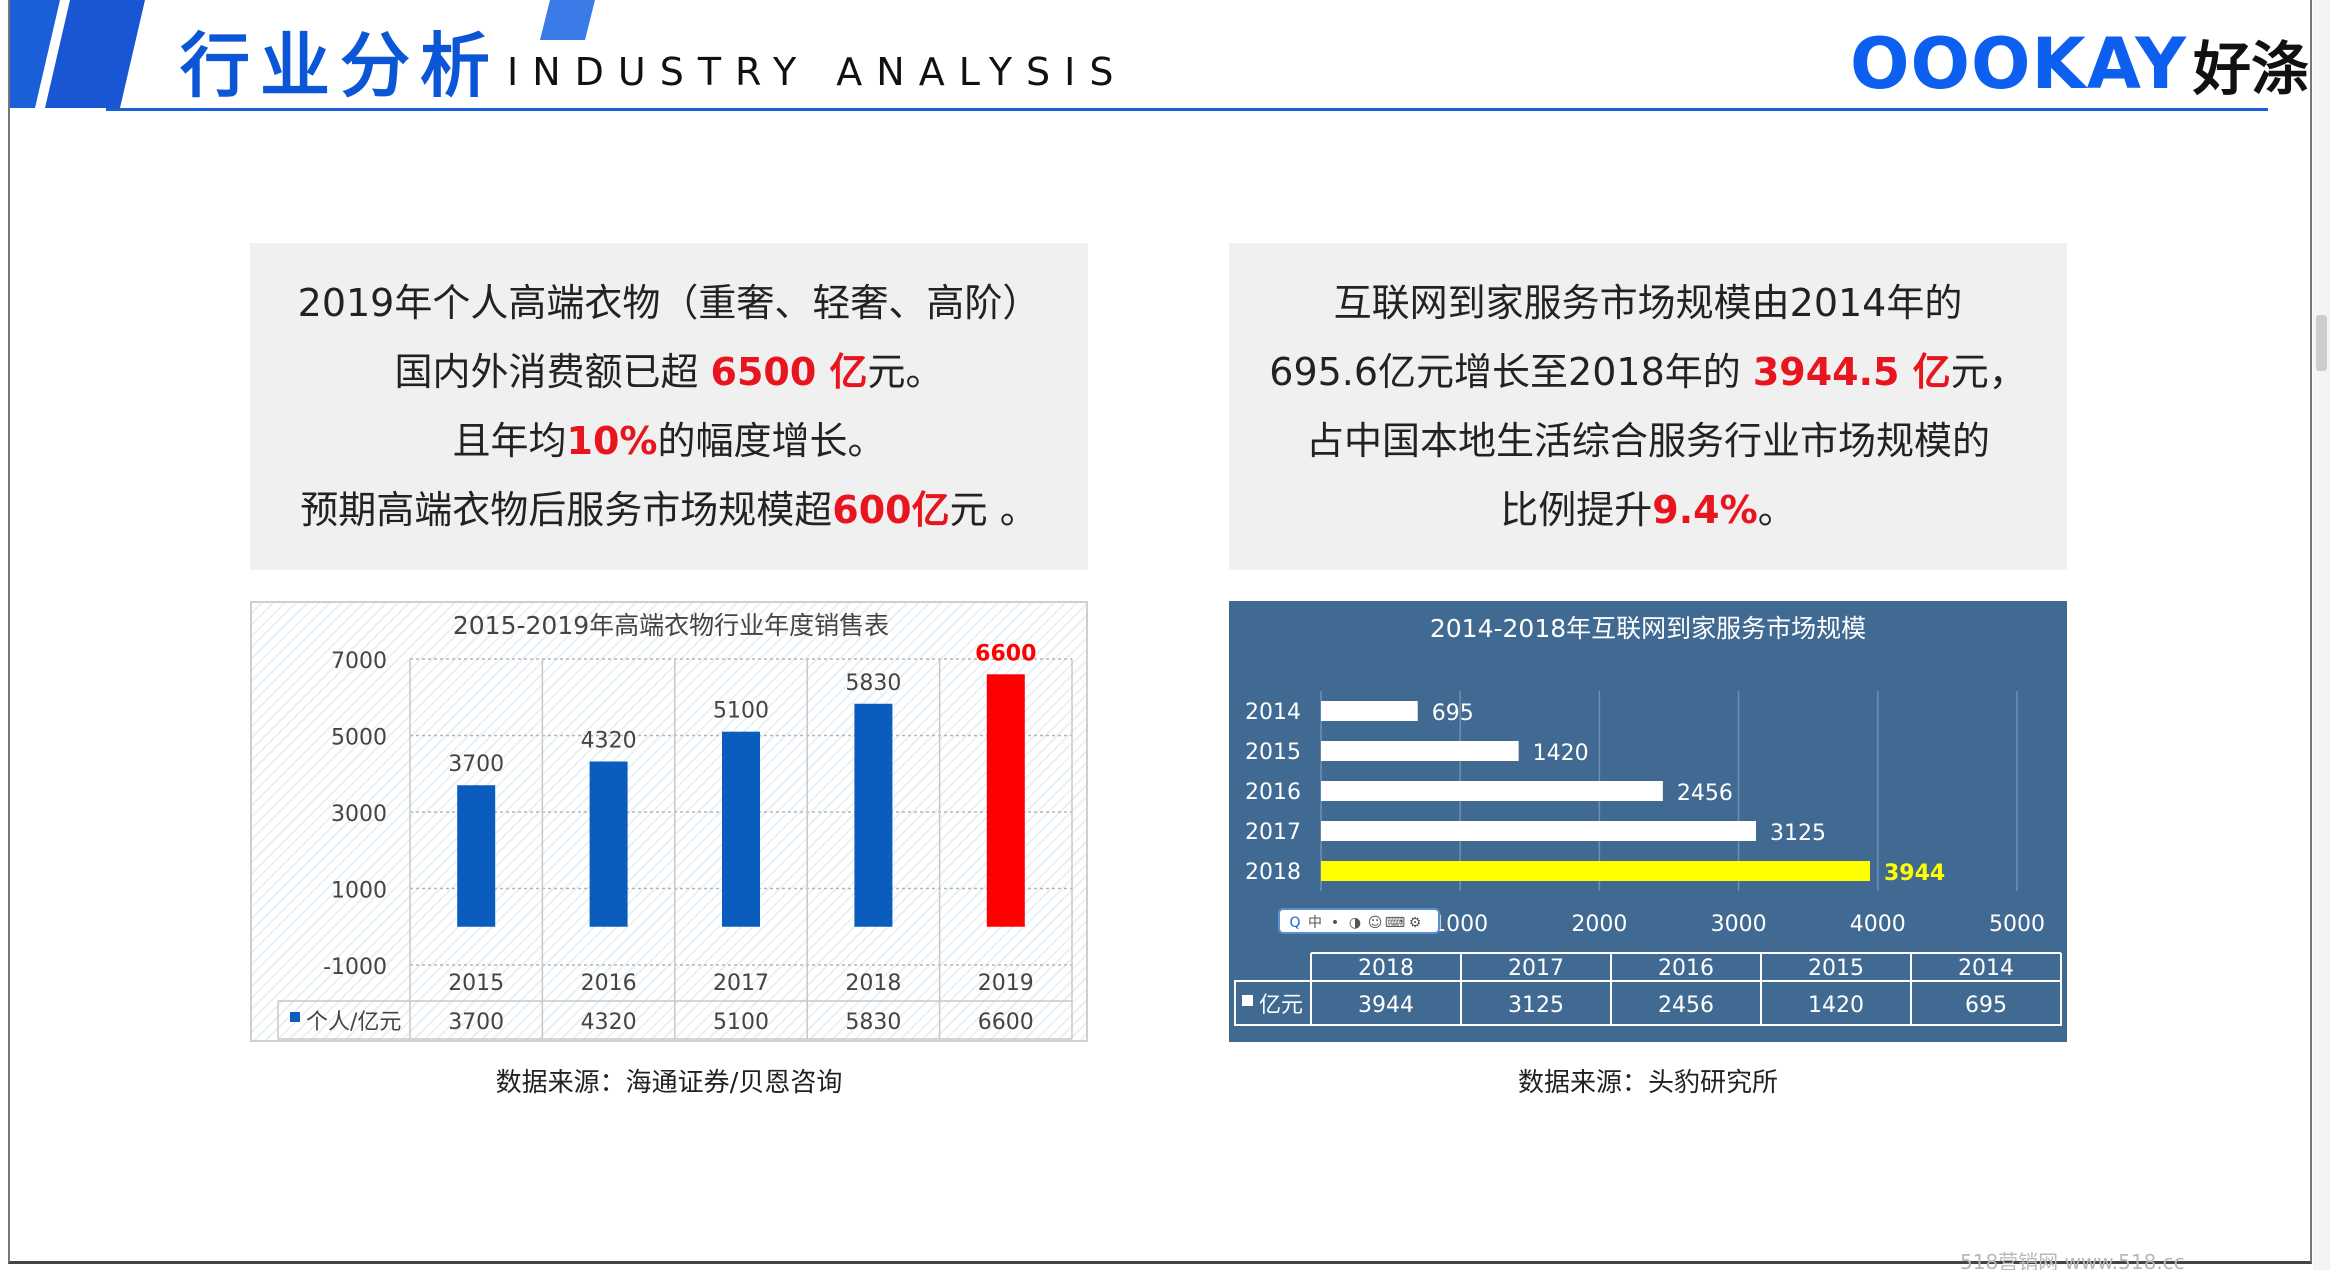  Describe the element at coordinates (891, 509) in the screenshot. I see `highlight-value: 600亿` at that location.